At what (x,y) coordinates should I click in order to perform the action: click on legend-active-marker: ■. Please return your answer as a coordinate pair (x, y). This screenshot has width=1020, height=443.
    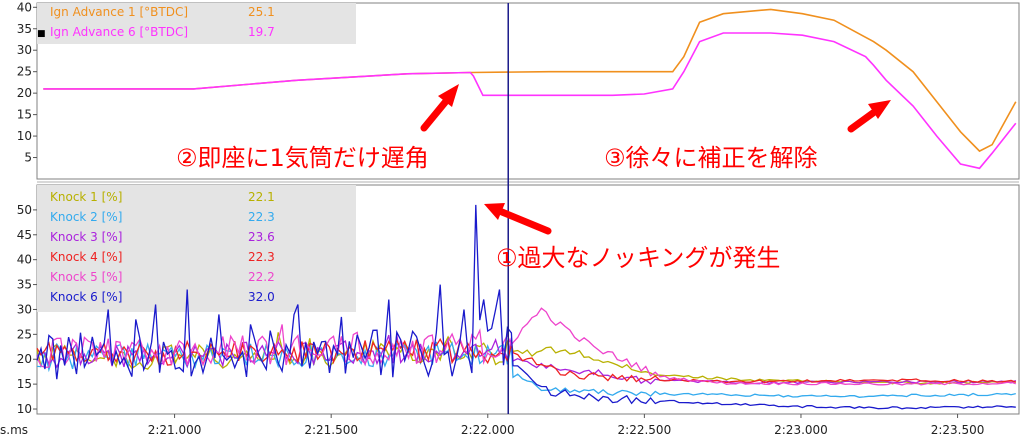
    Looking at the image, I should click on (41, 34).